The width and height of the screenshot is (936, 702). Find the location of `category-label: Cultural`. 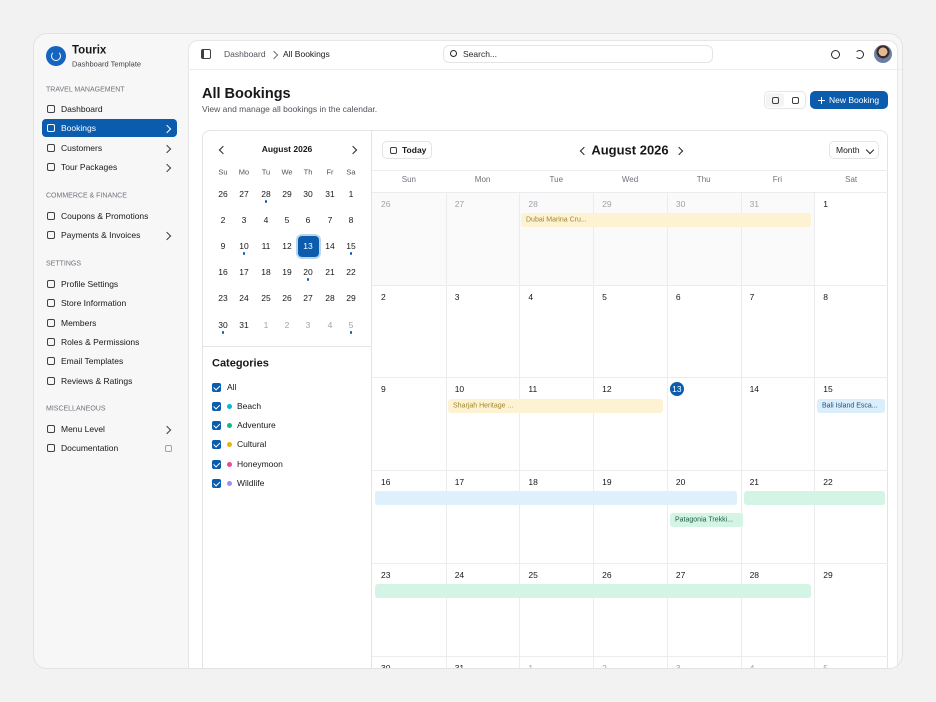

category-label: Cultural is located at coordinates (252, 443).